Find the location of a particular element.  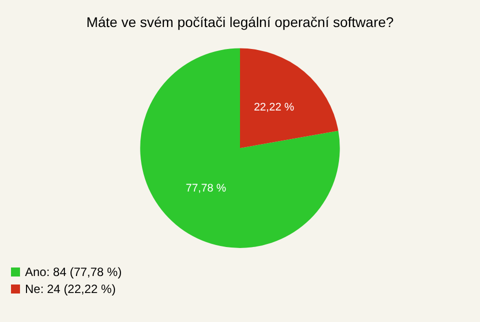

data-label: 22,22 % is located at coordinates (274, 108).